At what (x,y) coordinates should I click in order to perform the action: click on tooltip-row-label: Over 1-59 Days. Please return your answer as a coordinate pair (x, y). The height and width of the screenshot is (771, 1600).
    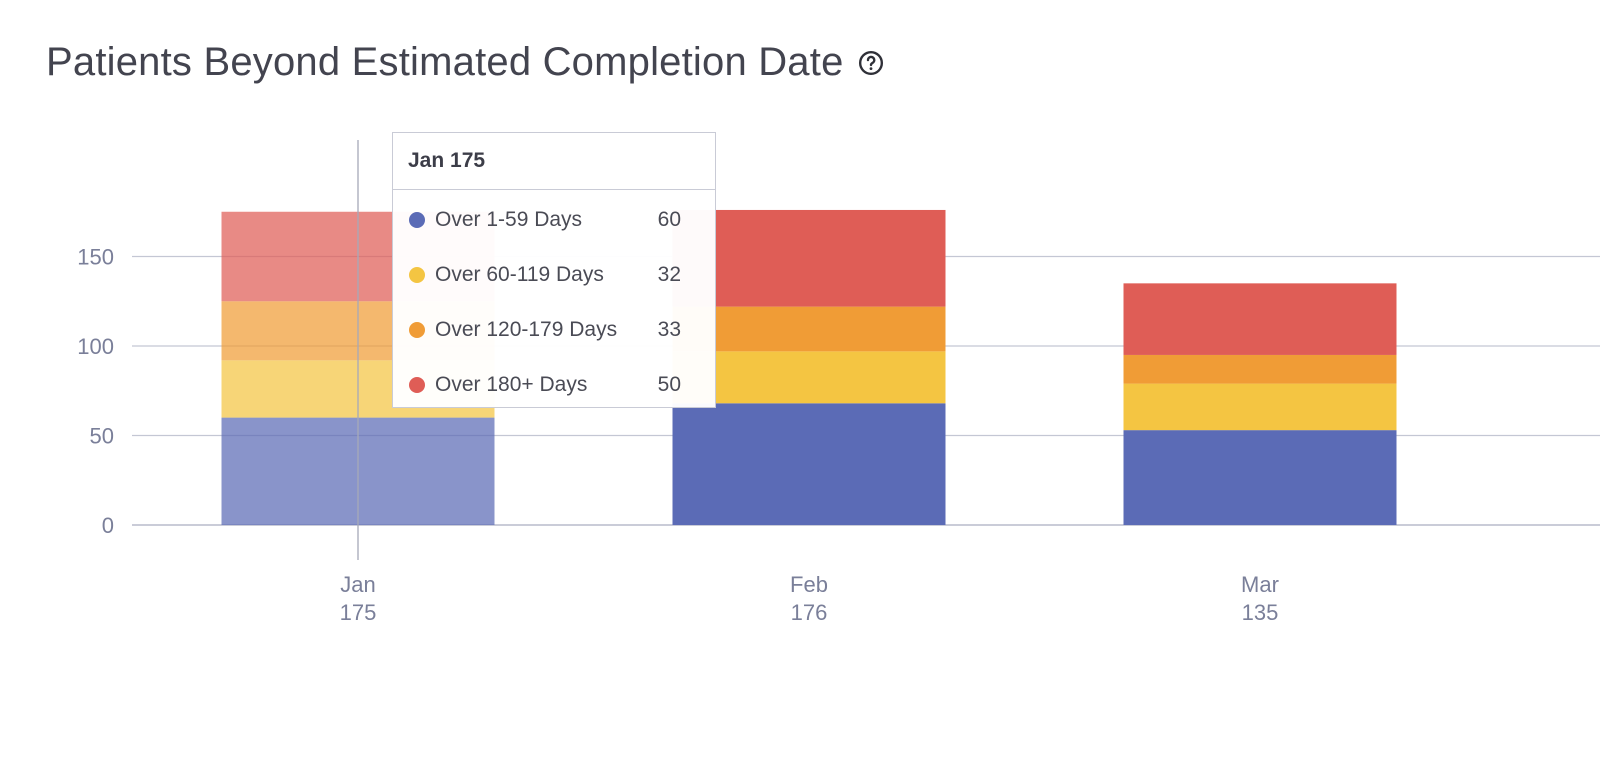
    Looking at the image, I should click on (509, 219).